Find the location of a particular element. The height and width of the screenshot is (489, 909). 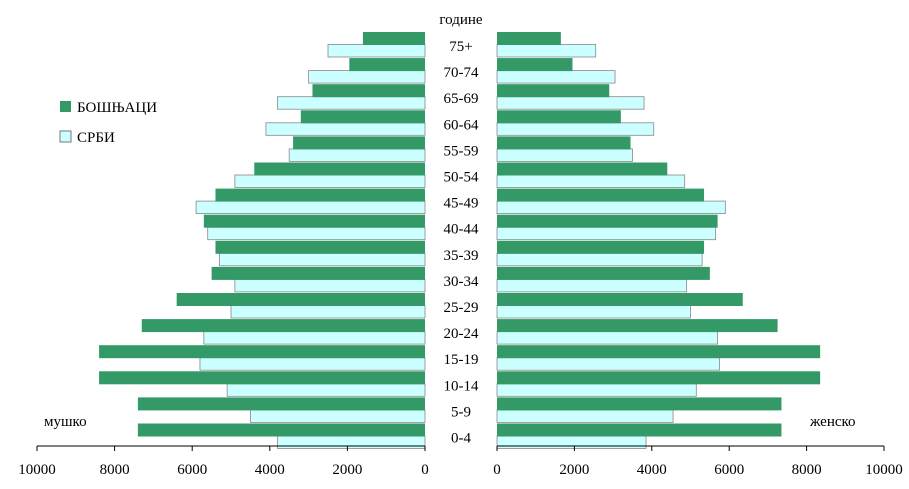

x-tick-label-left: 6000 is located at coordinates (192, 470).